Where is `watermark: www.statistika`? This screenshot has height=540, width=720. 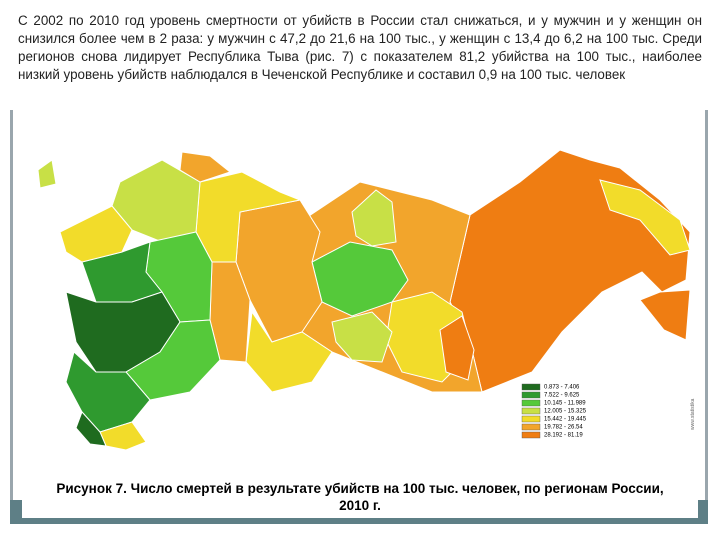
watermark: www.statistika is located at coordinates (693, 414).